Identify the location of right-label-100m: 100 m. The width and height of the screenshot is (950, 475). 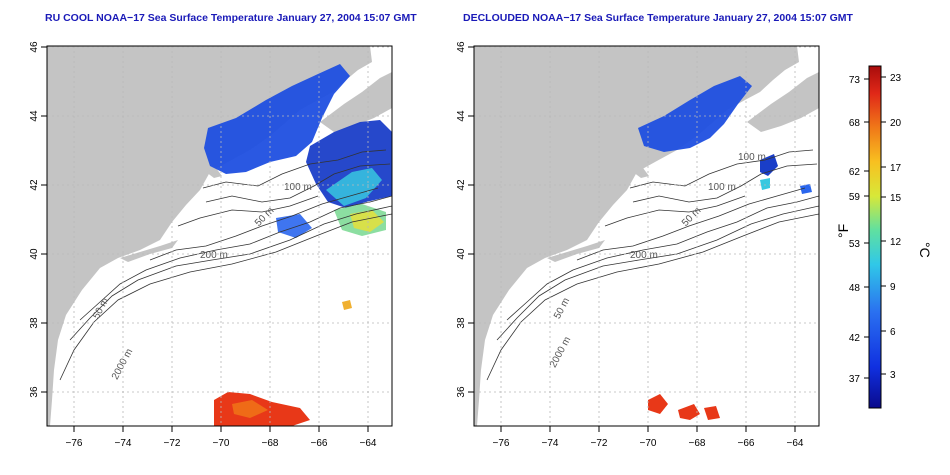
(722, 187).